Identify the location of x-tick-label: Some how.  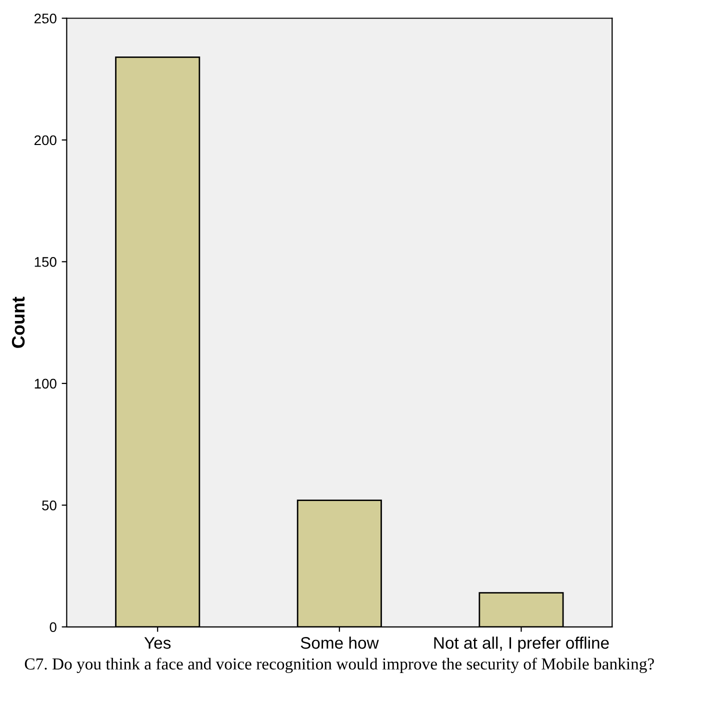
(339, 642).